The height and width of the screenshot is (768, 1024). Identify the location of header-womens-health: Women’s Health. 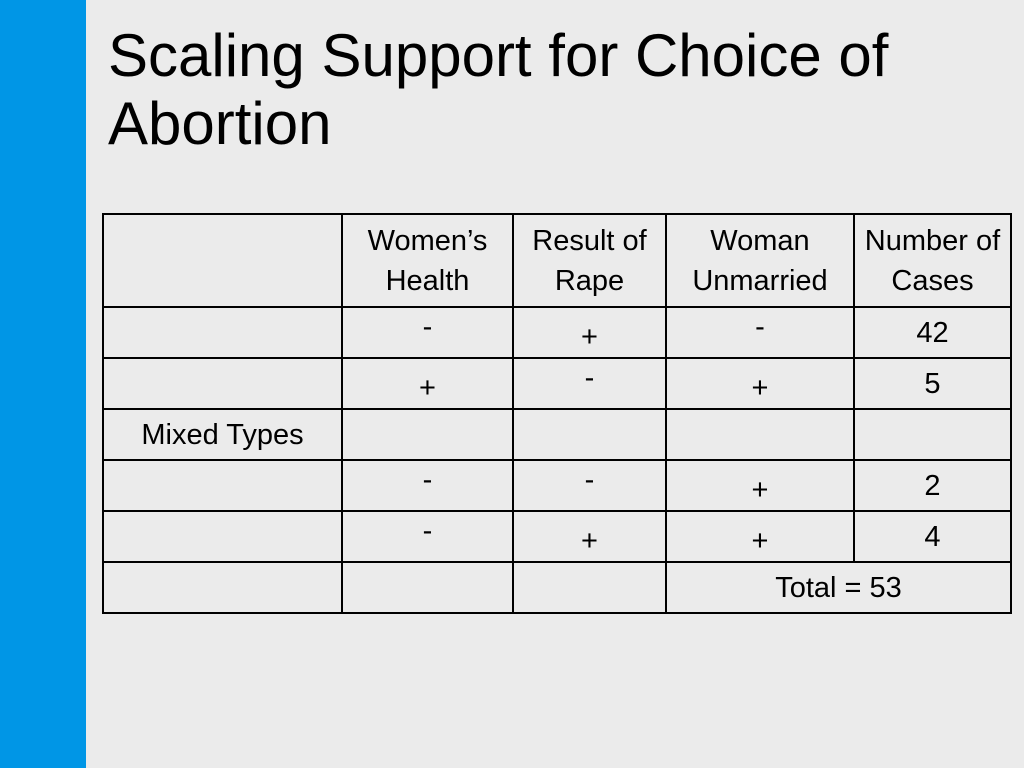
(427, 260).